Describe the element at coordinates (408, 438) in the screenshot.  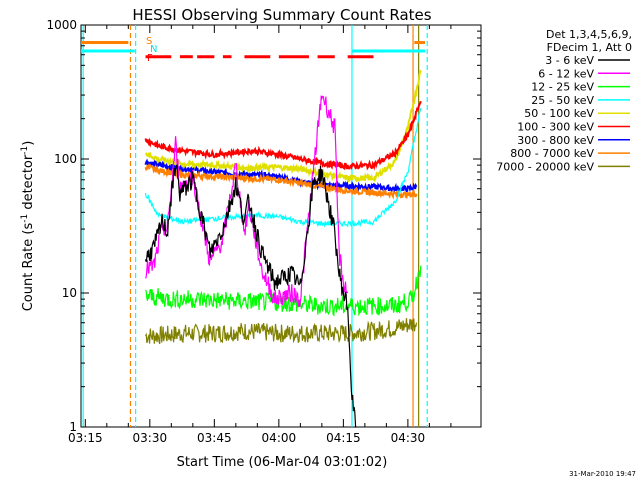
I see `x-tick-label: 04:30` at that location.